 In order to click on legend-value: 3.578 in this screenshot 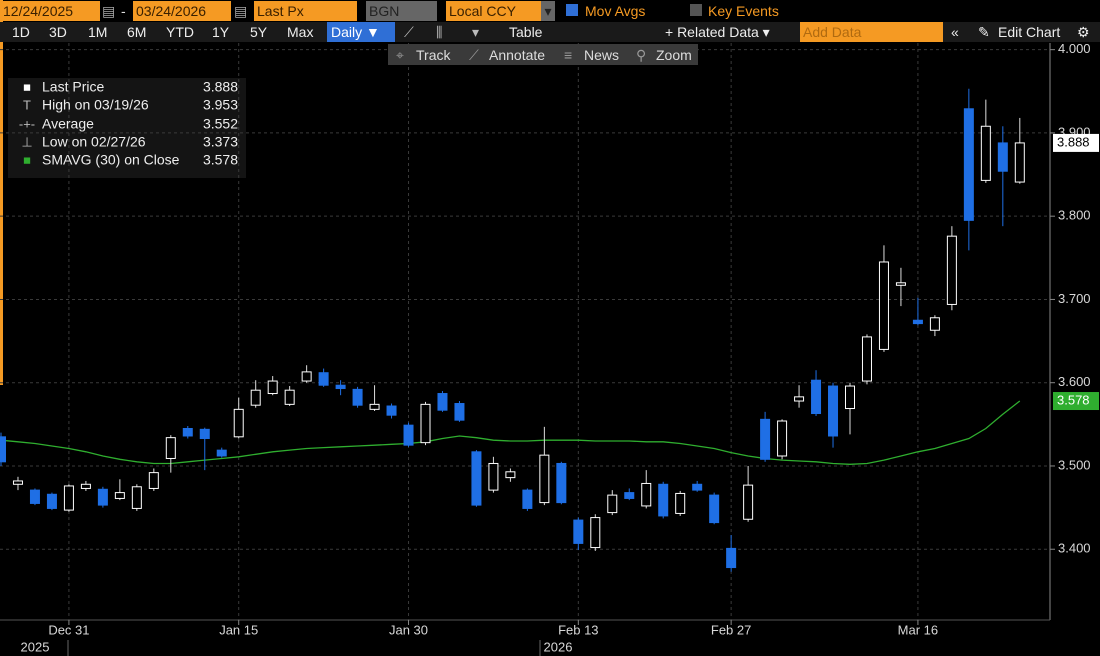, I will do `click(220, 160)`.